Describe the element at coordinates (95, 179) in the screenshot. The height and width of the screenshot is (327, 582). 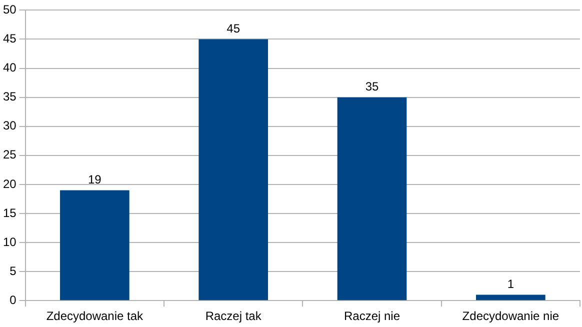
I see `data-label: 19` at that location.